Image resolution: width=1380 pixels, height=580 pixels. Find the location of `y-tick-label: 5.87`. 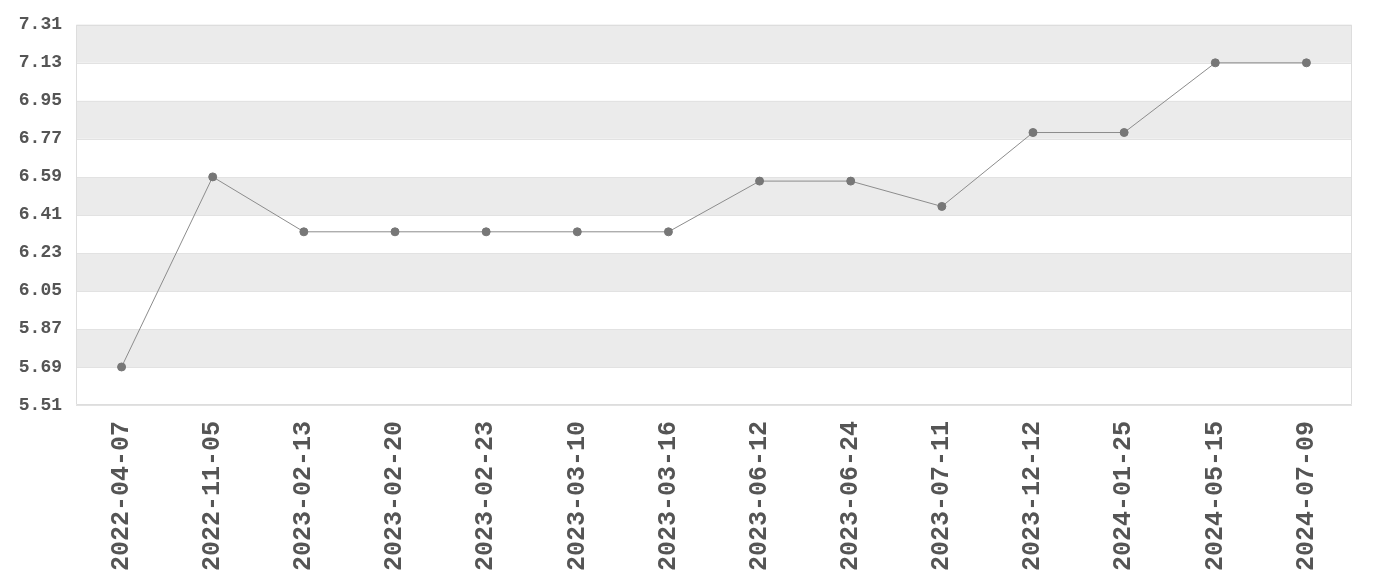

y-tick-label: 5.87 is located at coordinates (40, 328).